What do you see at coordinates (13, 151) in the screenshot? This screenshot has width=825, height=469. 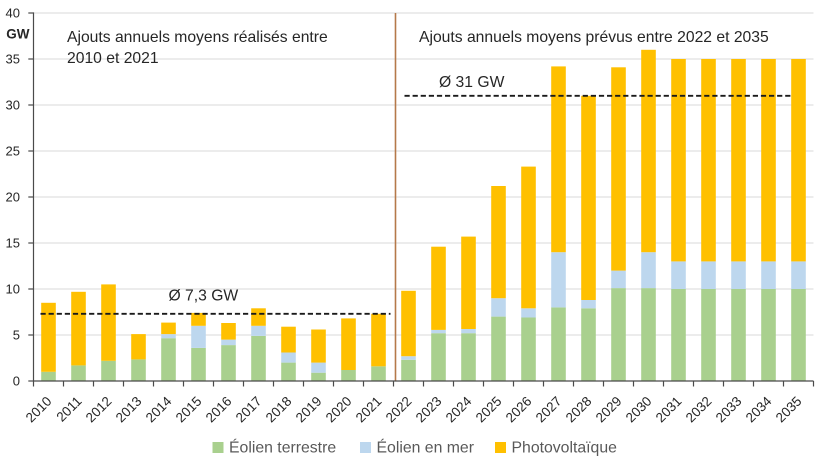 I see `svg-text: 25` at bounding box center [13, 151].